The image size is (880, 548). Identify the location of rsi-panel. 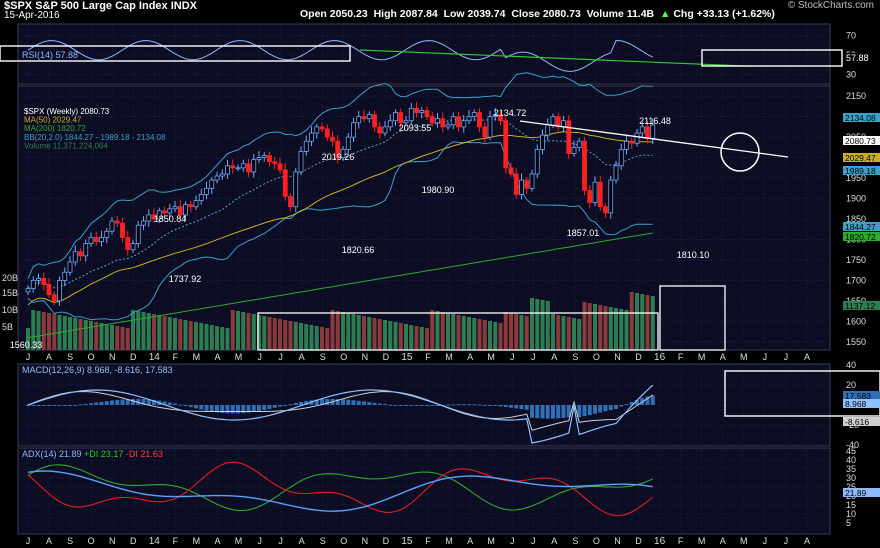
(424, 54).